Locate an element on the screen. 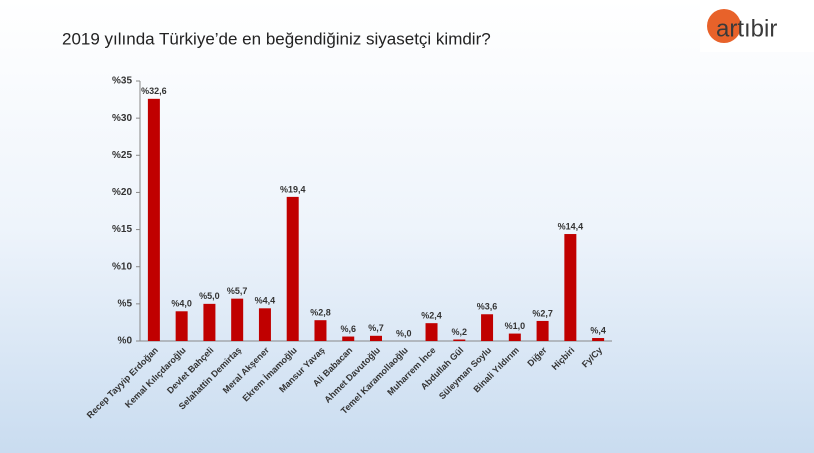  value-label: %,6 is located at coordinates (348, 329).